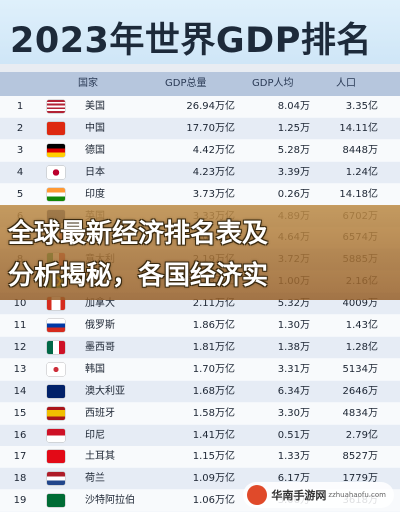 This screenshot has width=400, height=512. I want to click on cn-flag-icon, so click(56, 128).